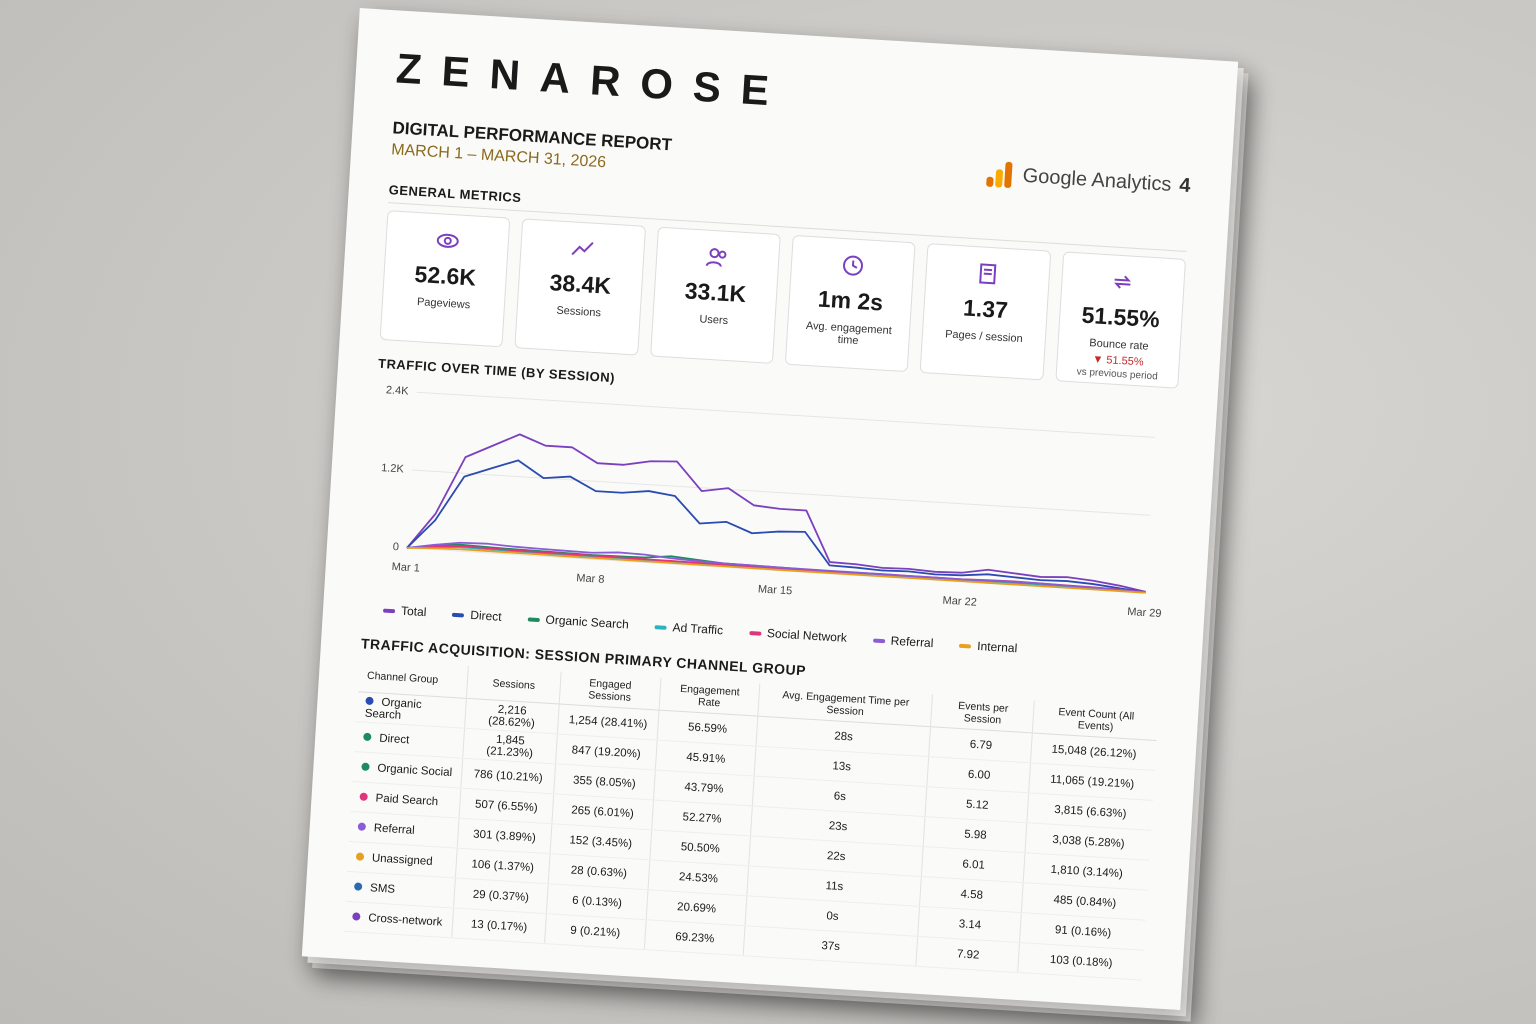 The height and width of the screenshot is (1024, 1536). I want to click on cell-value: 24.53%, so click(698, 877).